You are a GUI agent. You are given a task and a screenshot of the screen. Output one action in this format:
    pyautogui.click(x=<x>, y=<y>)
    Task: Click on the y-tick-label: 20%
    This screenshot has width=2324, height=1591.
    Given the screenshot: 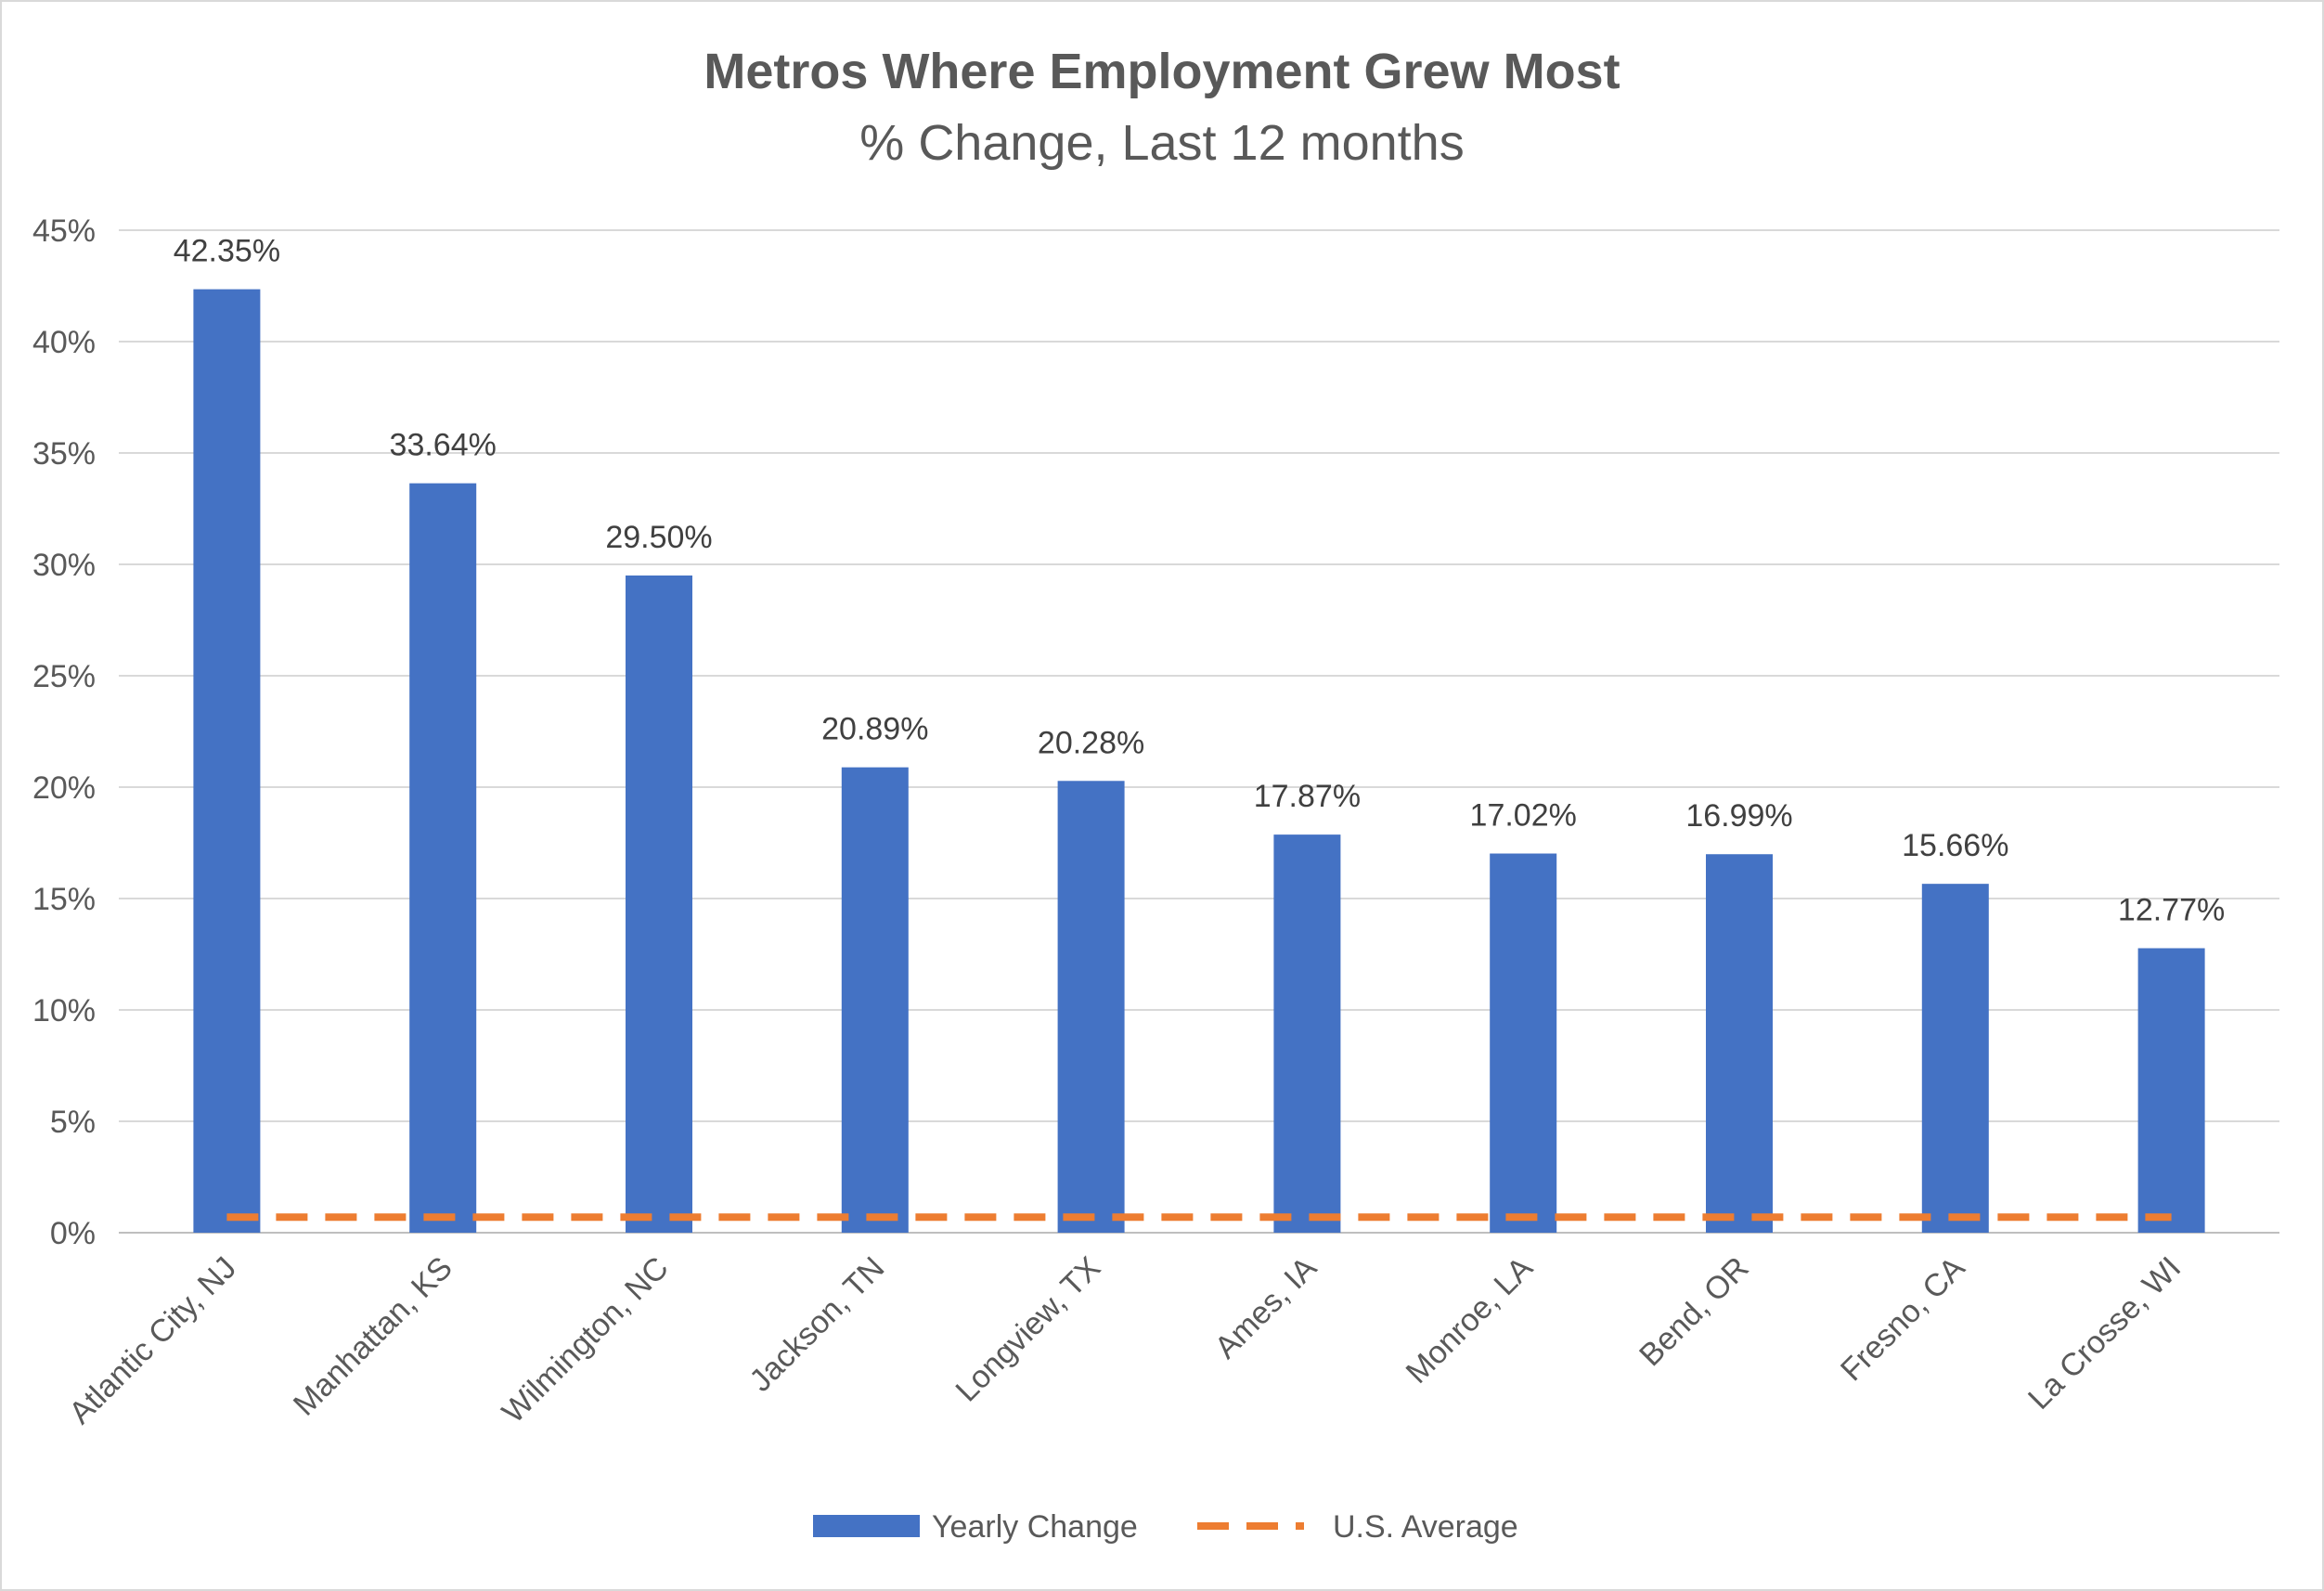 What is the action you would take?
    pyautogui.click(x=64, y=788)
    